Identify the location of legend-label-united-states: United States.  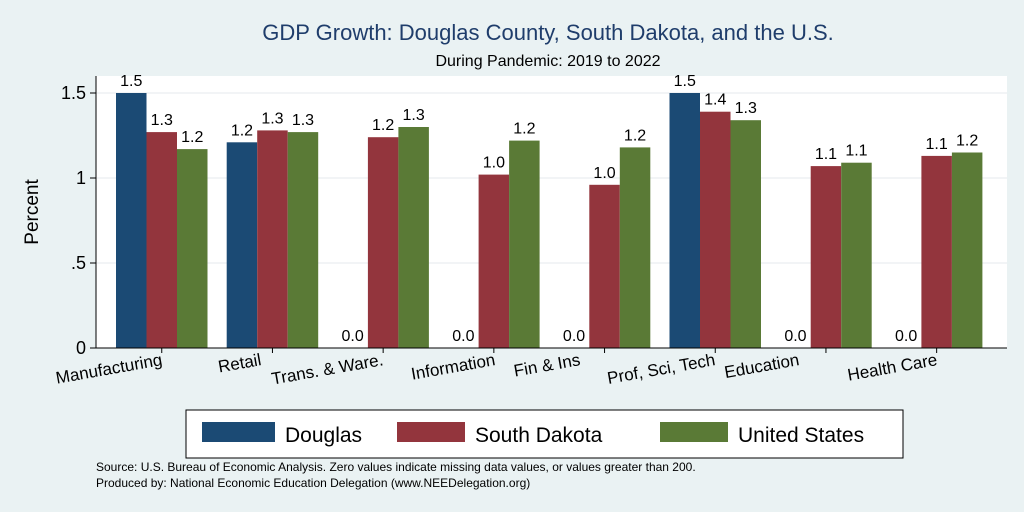
(801, 435).